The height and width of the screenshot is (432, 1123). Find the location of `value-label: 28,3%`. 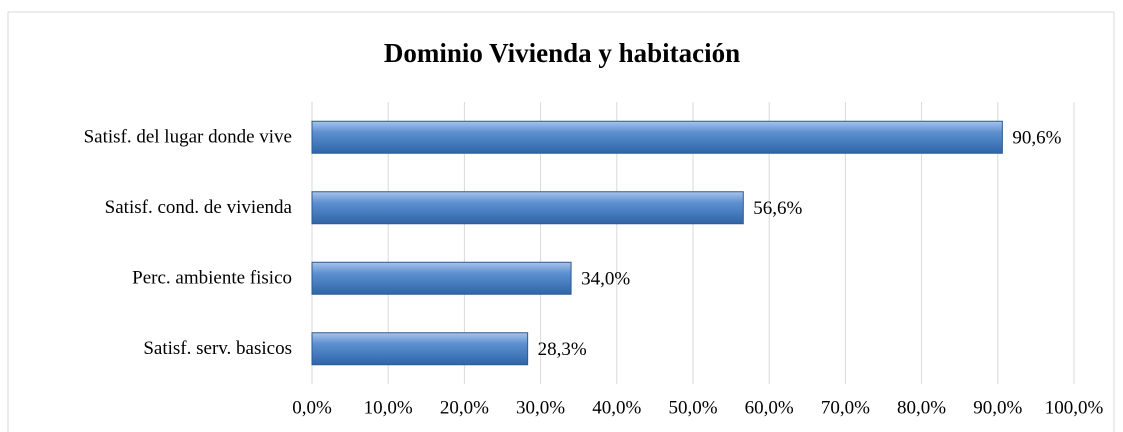

value-label: 28,3% is located at coordinates (562, 349).